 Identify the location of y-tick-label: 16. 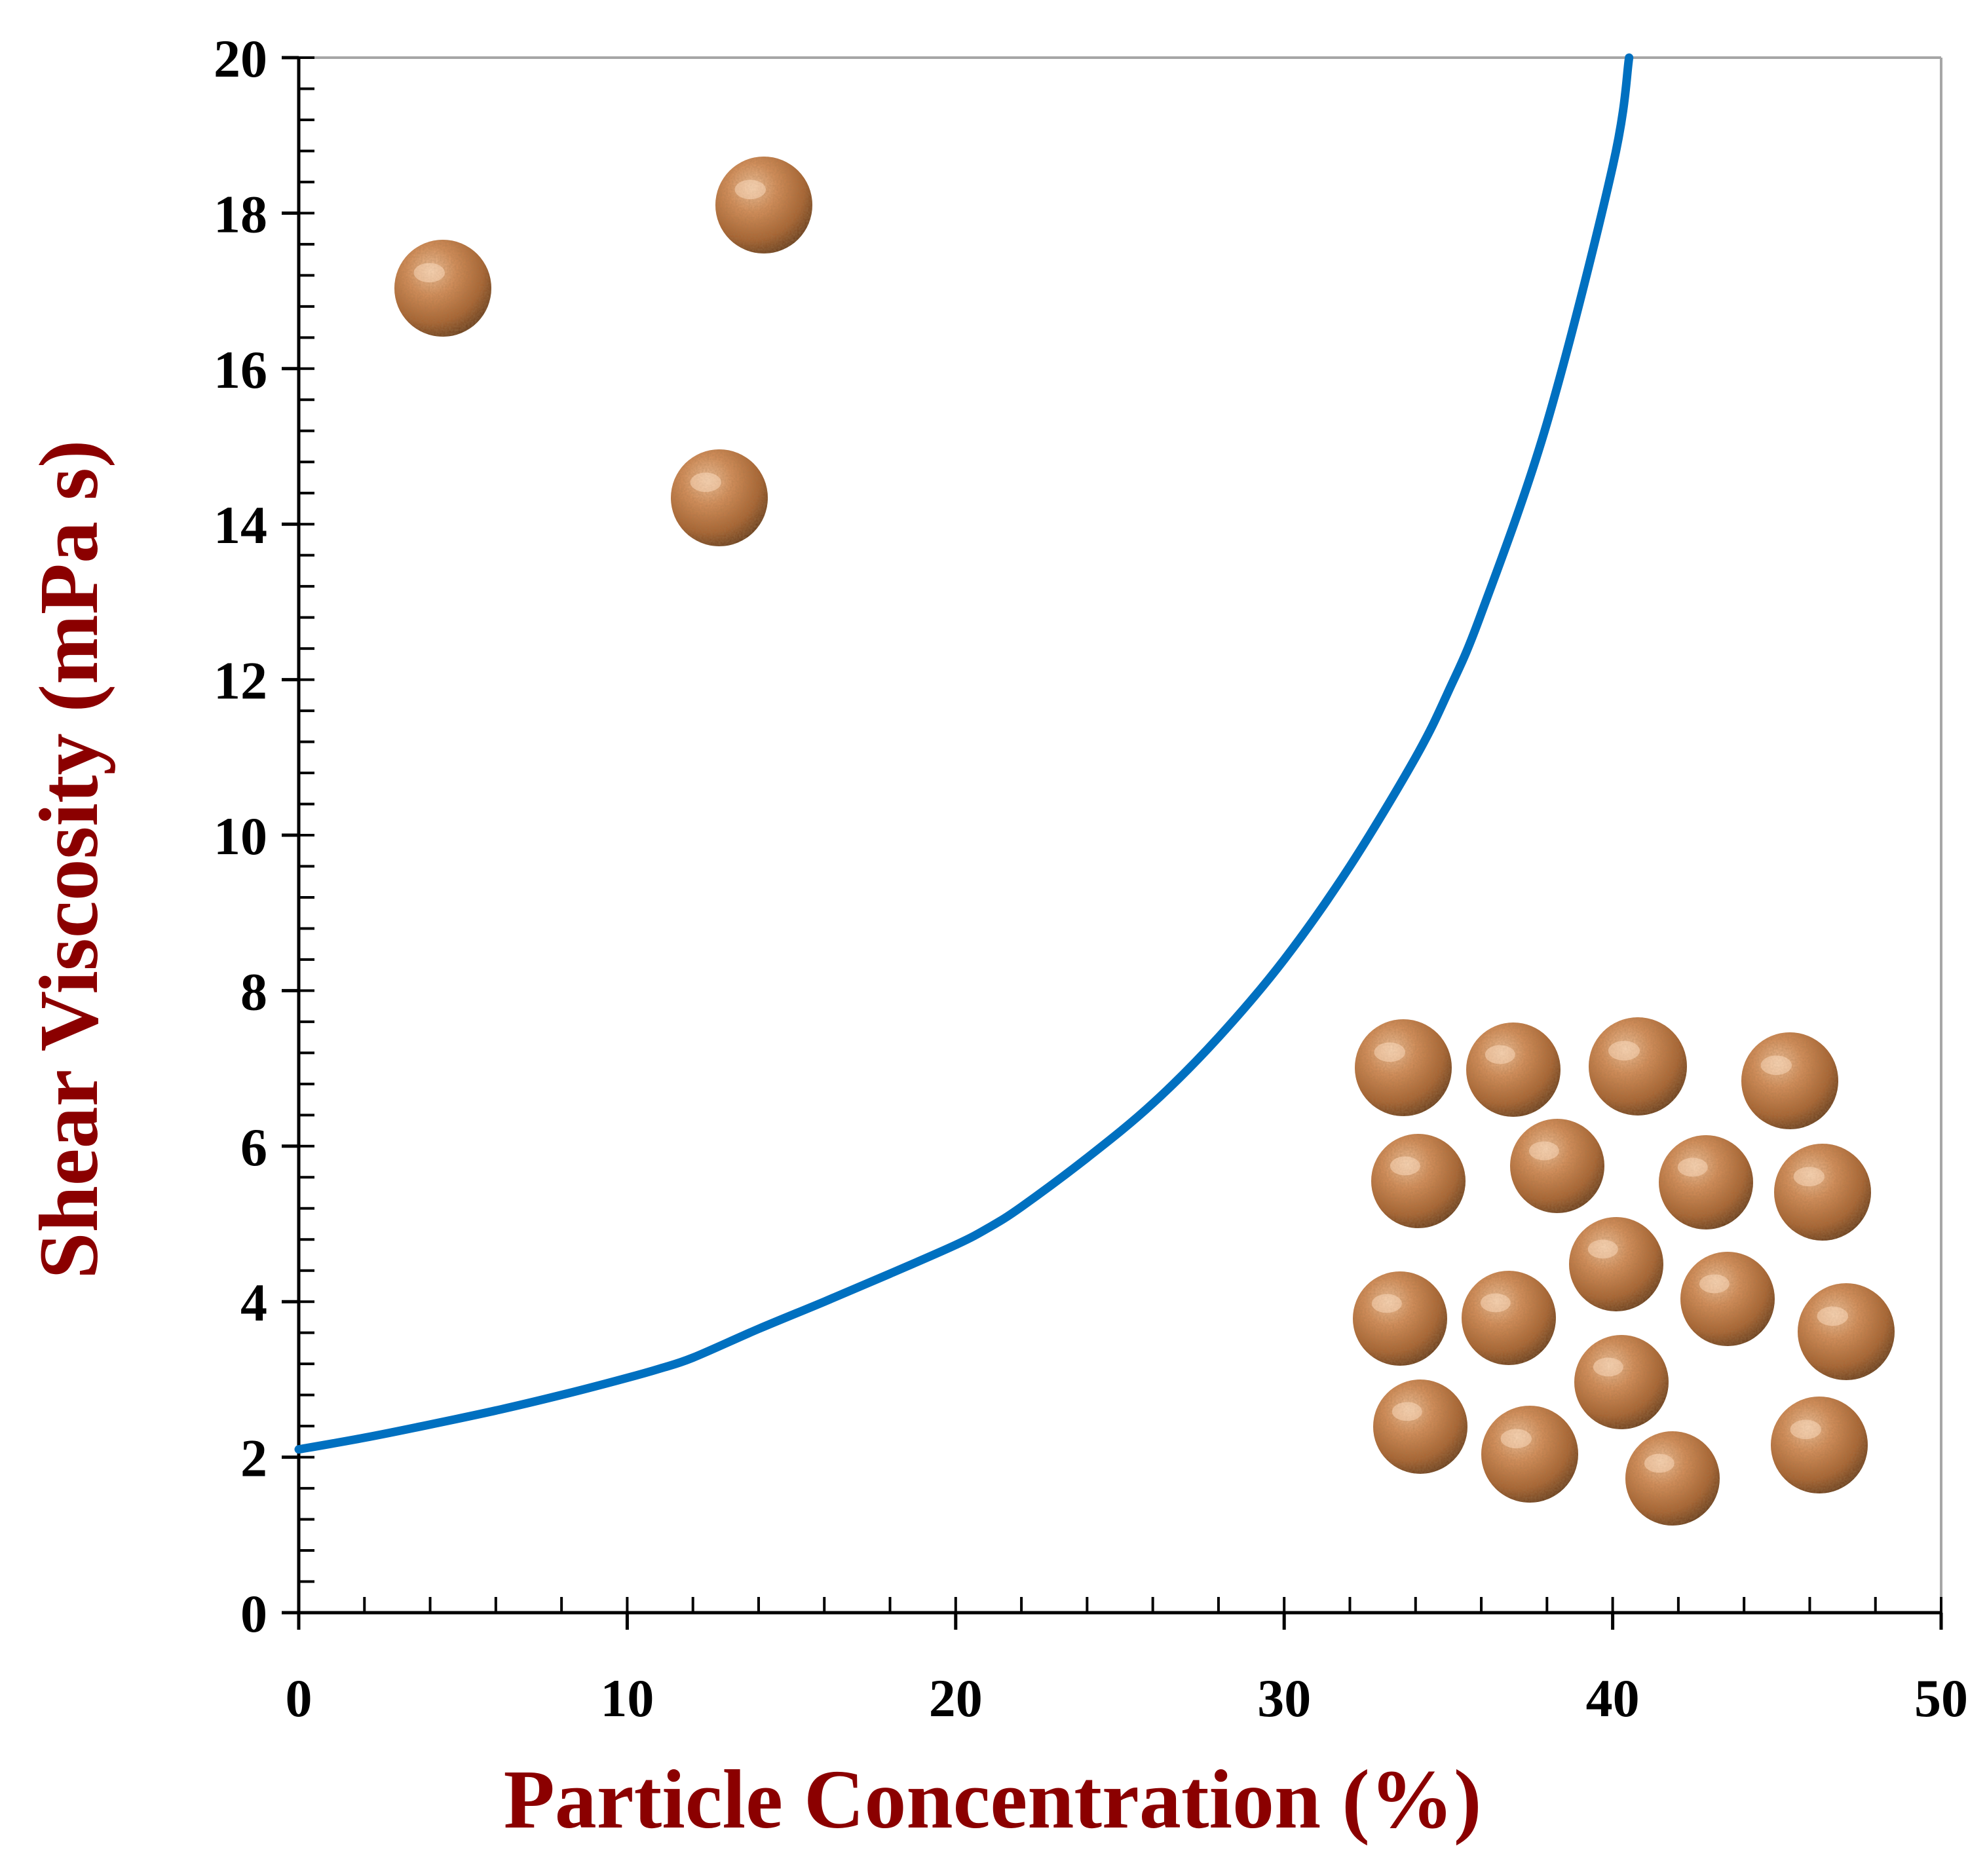
(241, 370).